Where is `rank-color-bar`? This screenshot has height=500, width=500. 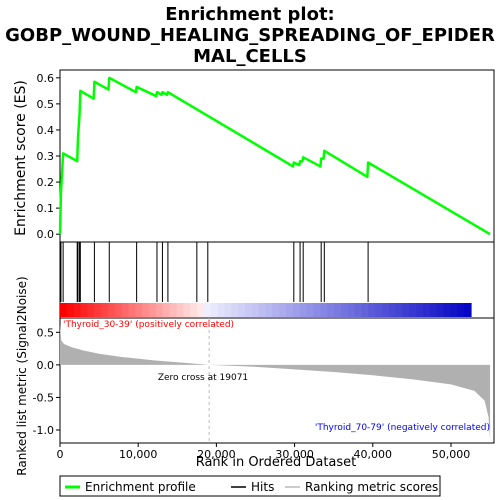 rank-color-bar is located at coordinates (266, 310).